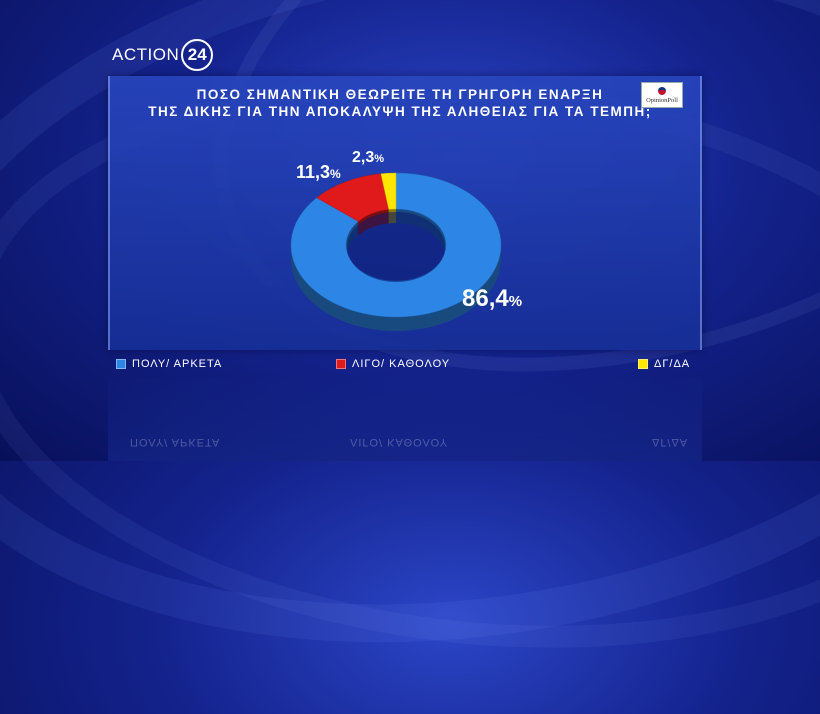 Image resolution: width=820 pixels, height=714 pixels. Describe the element at coordinates (662, 100) in the screenshot. I see `pollster-name: OpinionPoll` at that location.